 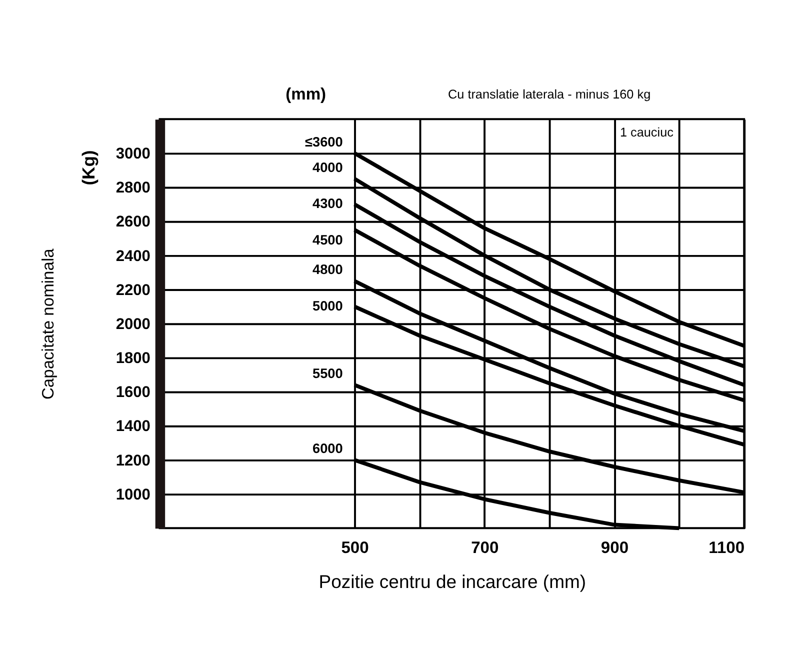 I want to click on text: Cu translatie laterala - minus 160 kg, so click(x=549, y=95).